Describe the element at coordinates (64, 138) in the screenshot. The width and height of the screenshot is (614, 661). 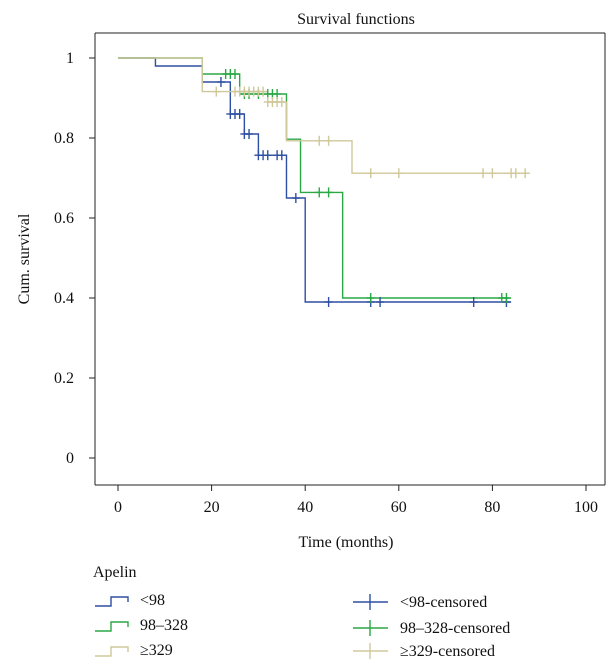
I see `y-tick-label: 0.8` at that location.